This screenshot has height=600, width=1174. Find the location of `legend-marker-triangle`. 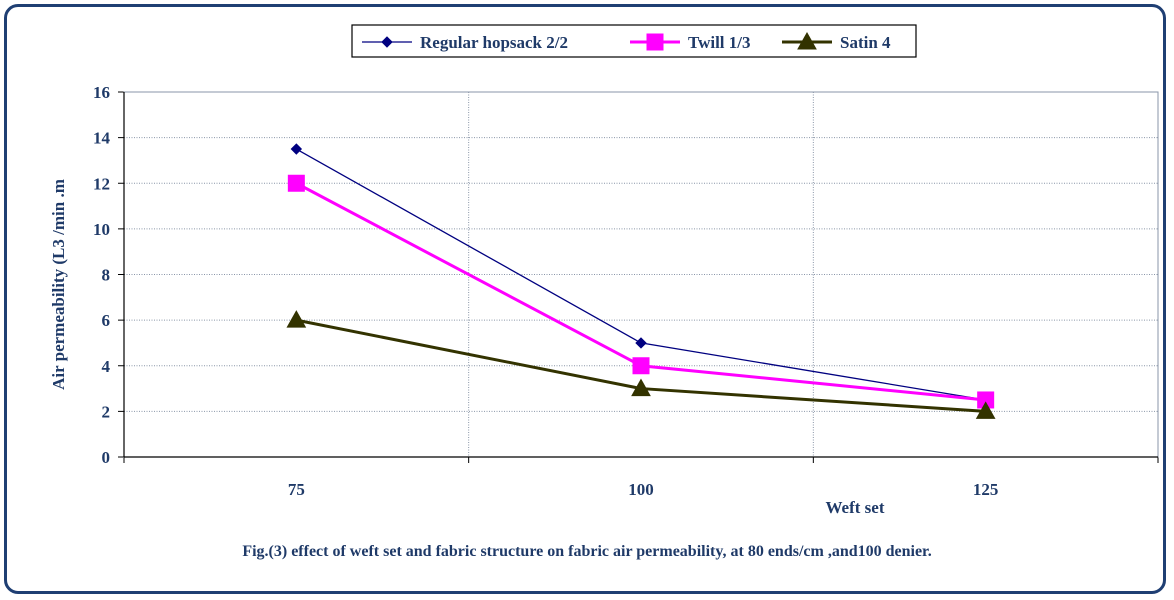

legend-marker-triangle is located at coordinates (807, 40).